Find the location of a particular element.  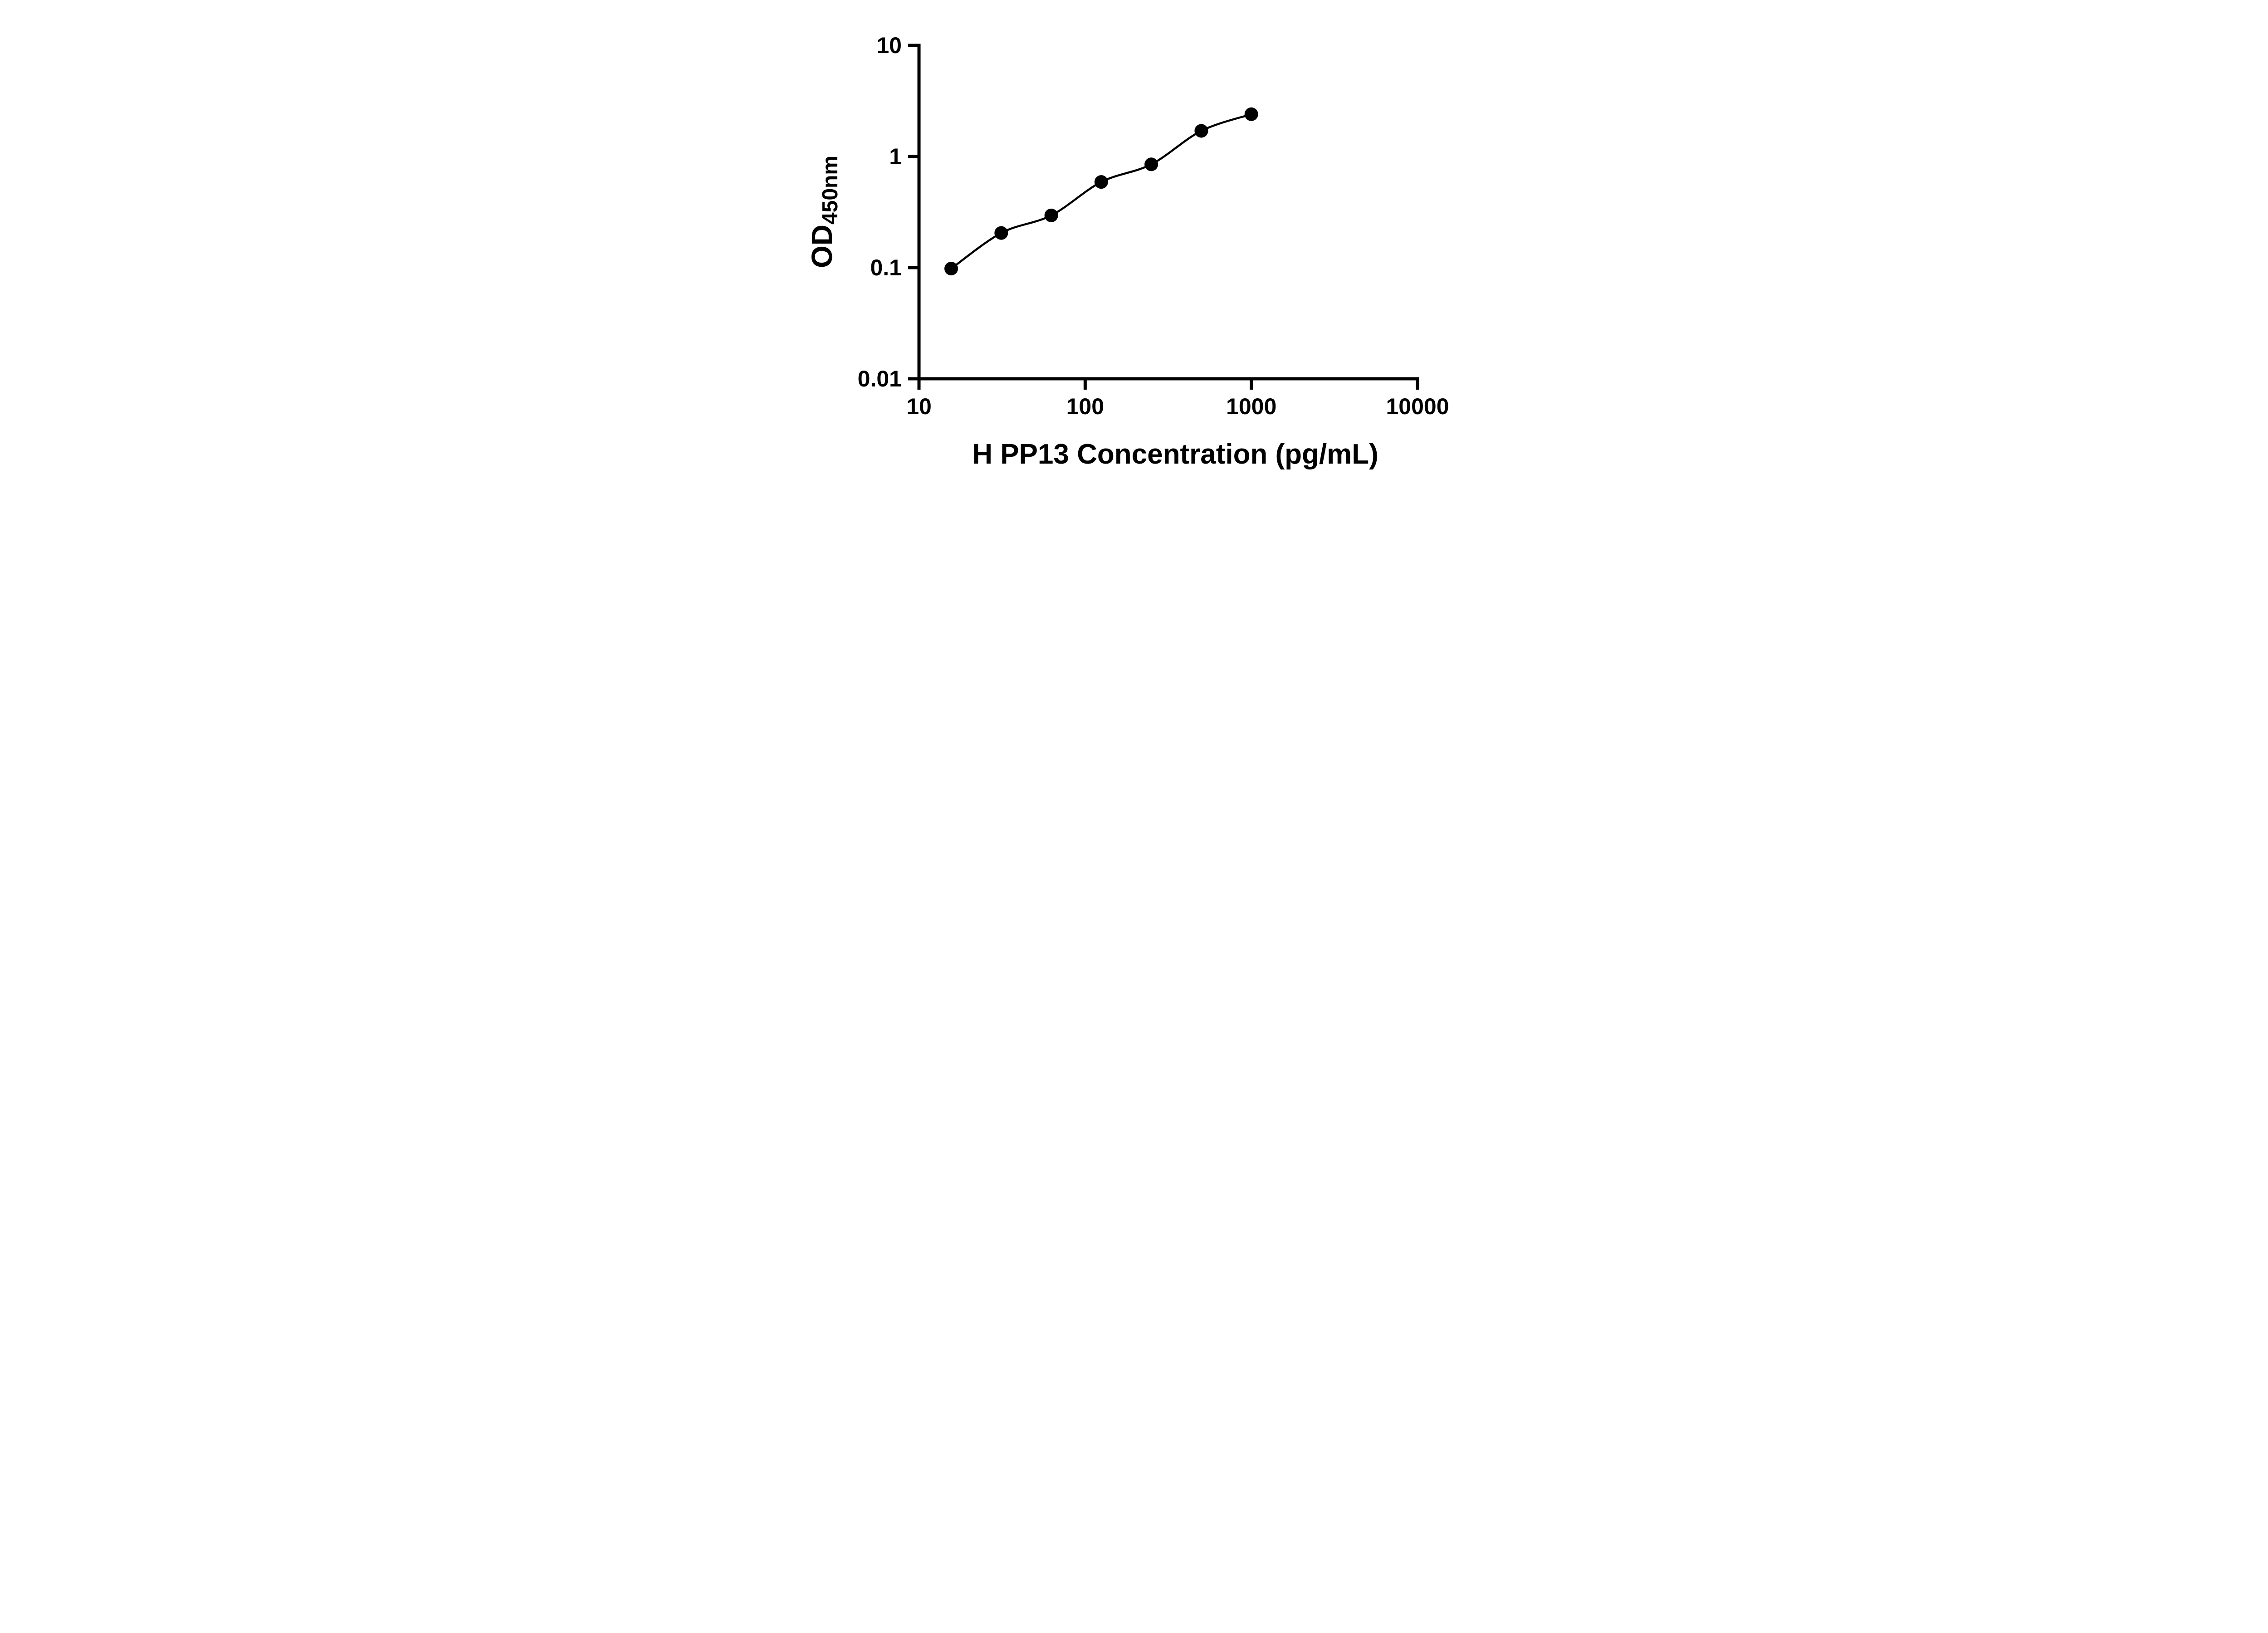

axis-ticks: 10 100 1000 10000 10 1 0.1 0.01 is located at coordinates (1153, 226).